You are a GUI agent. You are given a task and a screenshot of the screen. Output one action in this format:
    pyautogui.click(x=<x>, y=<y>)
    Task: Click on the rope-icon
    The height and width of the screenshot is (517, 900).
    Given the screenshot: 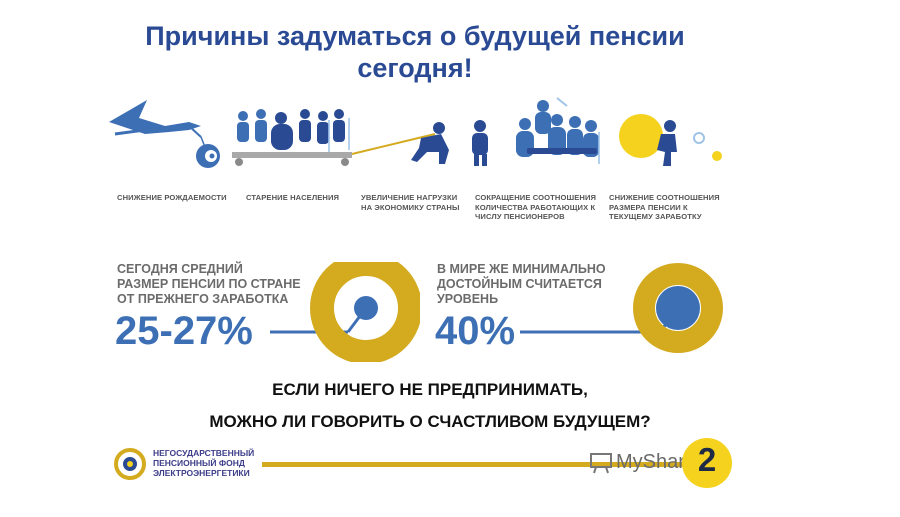 What is the action you would take?
    pyautogui.click(x=393, y=144)
    